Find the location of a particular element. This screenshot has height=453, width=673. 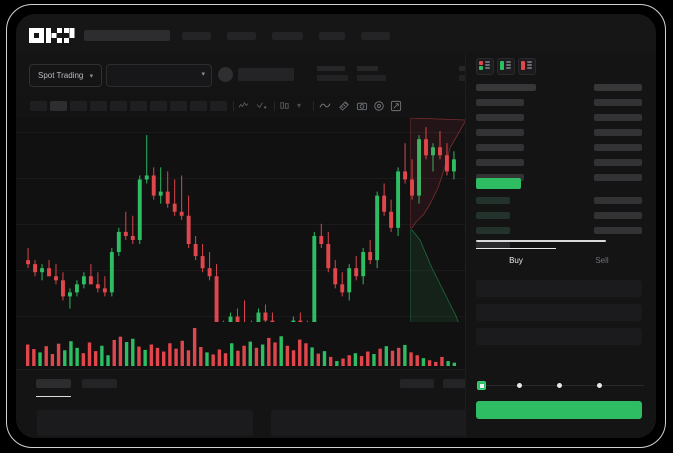

compare-icon is located at coordinates (261, 105).